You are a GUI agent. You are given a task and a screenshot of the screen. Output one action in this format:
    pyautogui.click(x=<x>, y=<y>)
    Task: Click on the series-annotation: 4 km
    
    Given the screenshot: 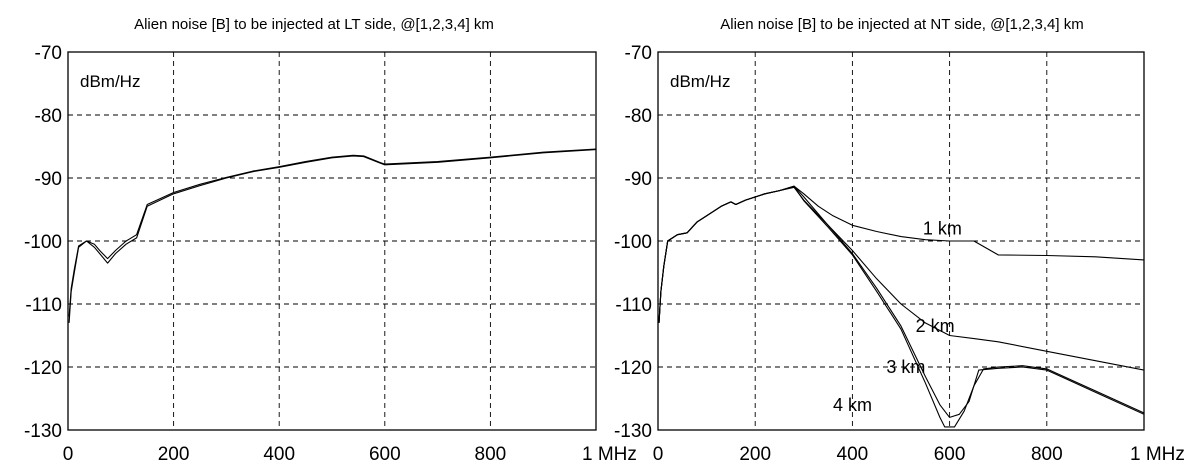 What is the action you would take?
    pyautogui.click(x=852, y=405)
    